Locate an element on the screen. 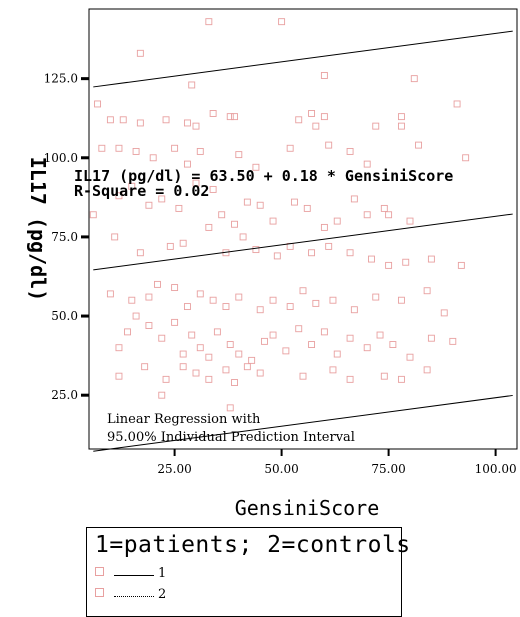 The height and width of the screenshot is (617, 520). lower-prediction-line is located at coordinates (303, 423).